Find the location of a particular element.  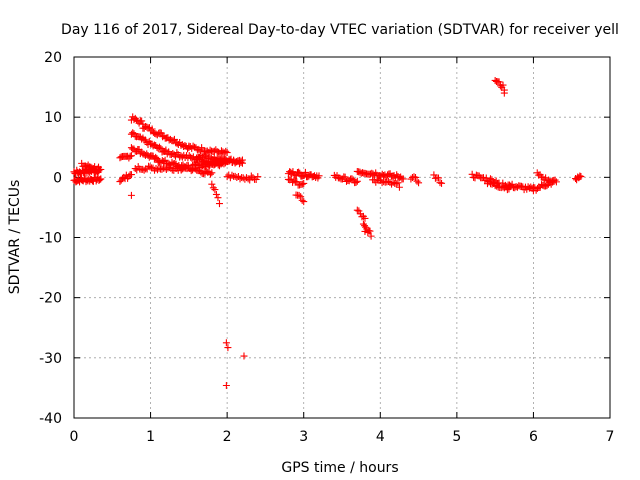

x-tick-label: 6 is located at coordinates (533, 437).